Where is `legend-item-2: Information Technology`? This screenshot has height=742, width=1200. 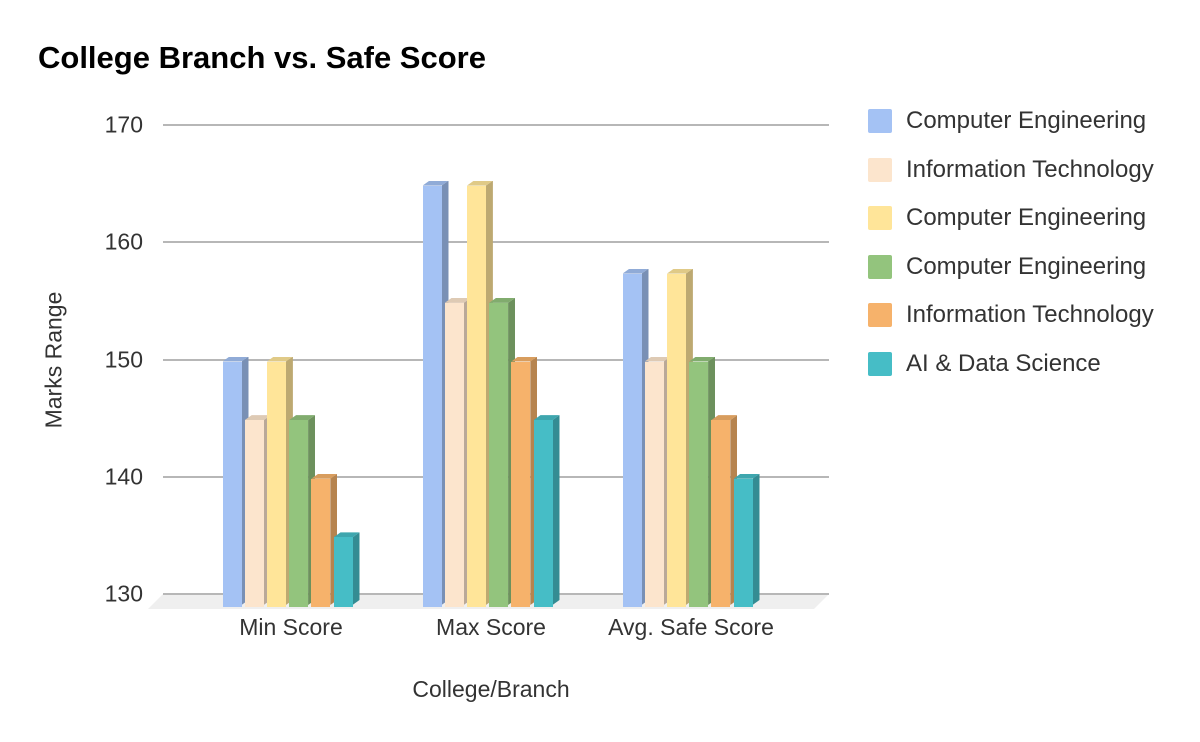
legend-item-2: Information Technology is located at coordinates (1011, 169).